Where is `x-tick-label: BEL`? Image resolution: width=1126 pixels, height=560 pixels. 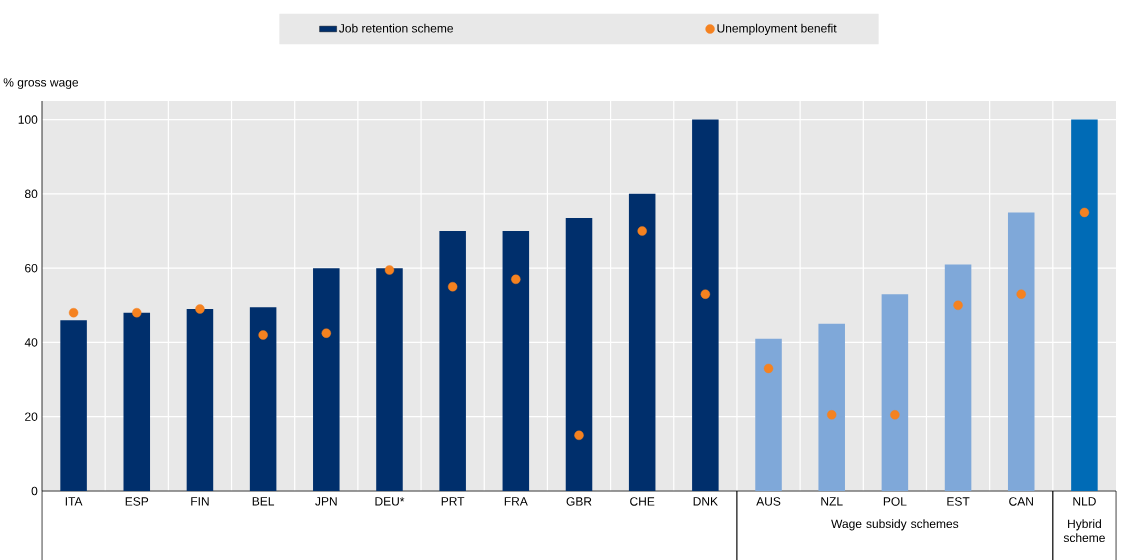 x-tick-label: BEL is located at coordinates (263, 501).